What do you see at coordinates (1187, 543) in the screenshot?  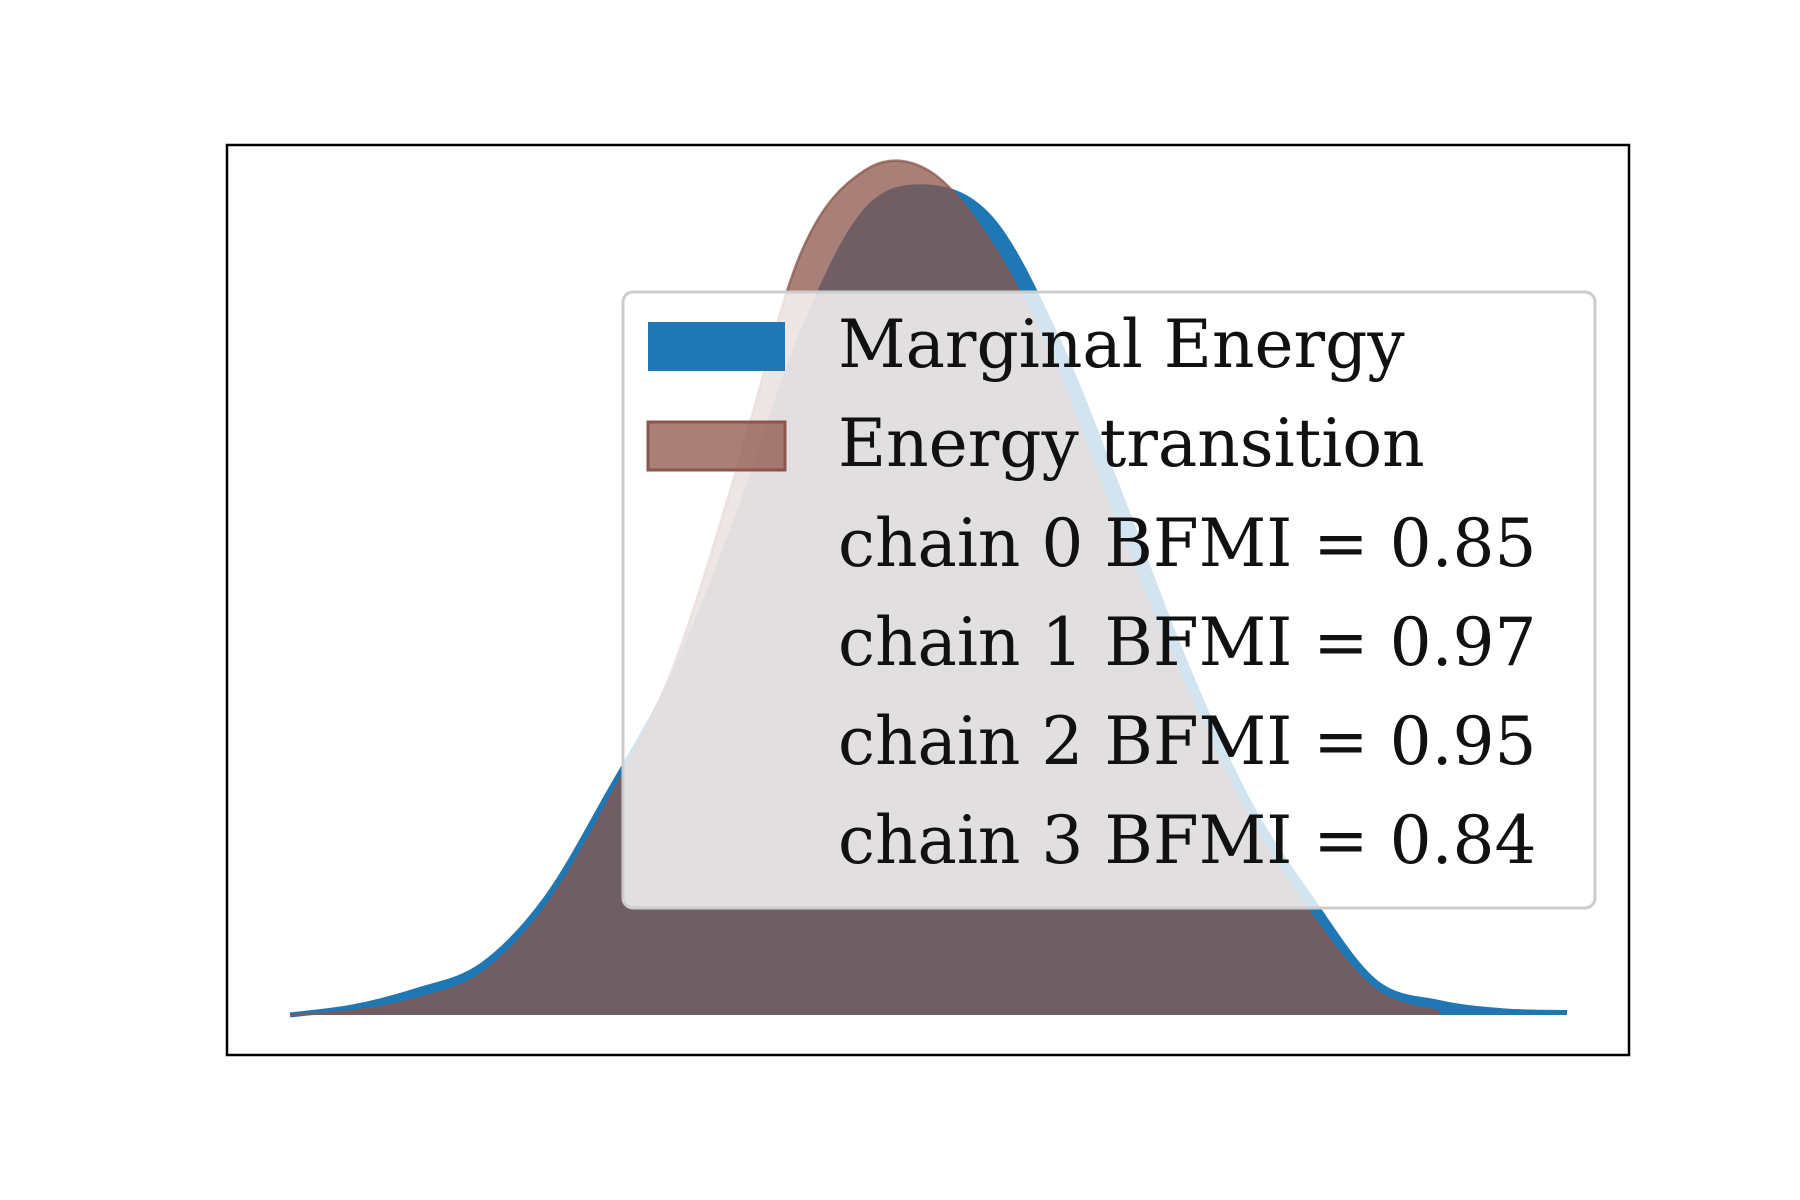 I see `legend-bfmi-chain-0: chain 0 BFMI = 0.85` at bounding box center [1187, 543].